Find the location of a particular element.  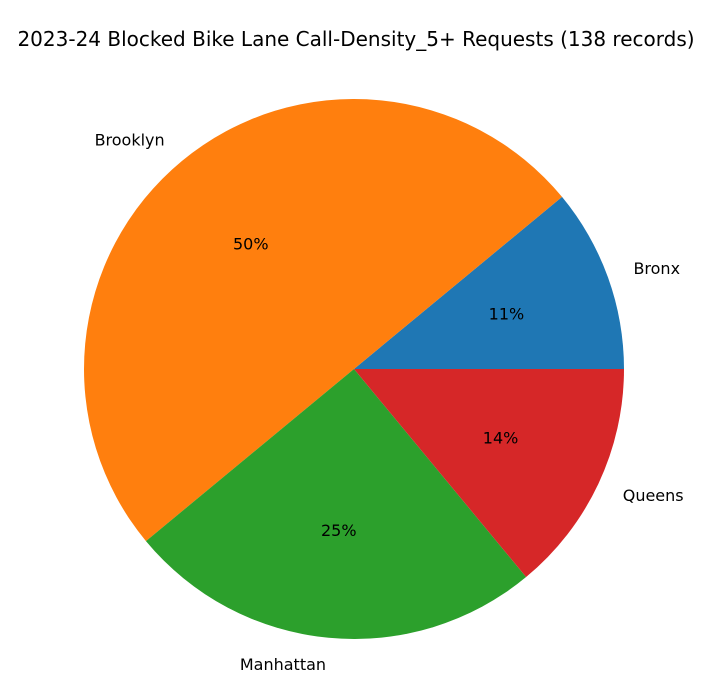

category-label-bronx: Bronx is located at coordinates (656, 268).